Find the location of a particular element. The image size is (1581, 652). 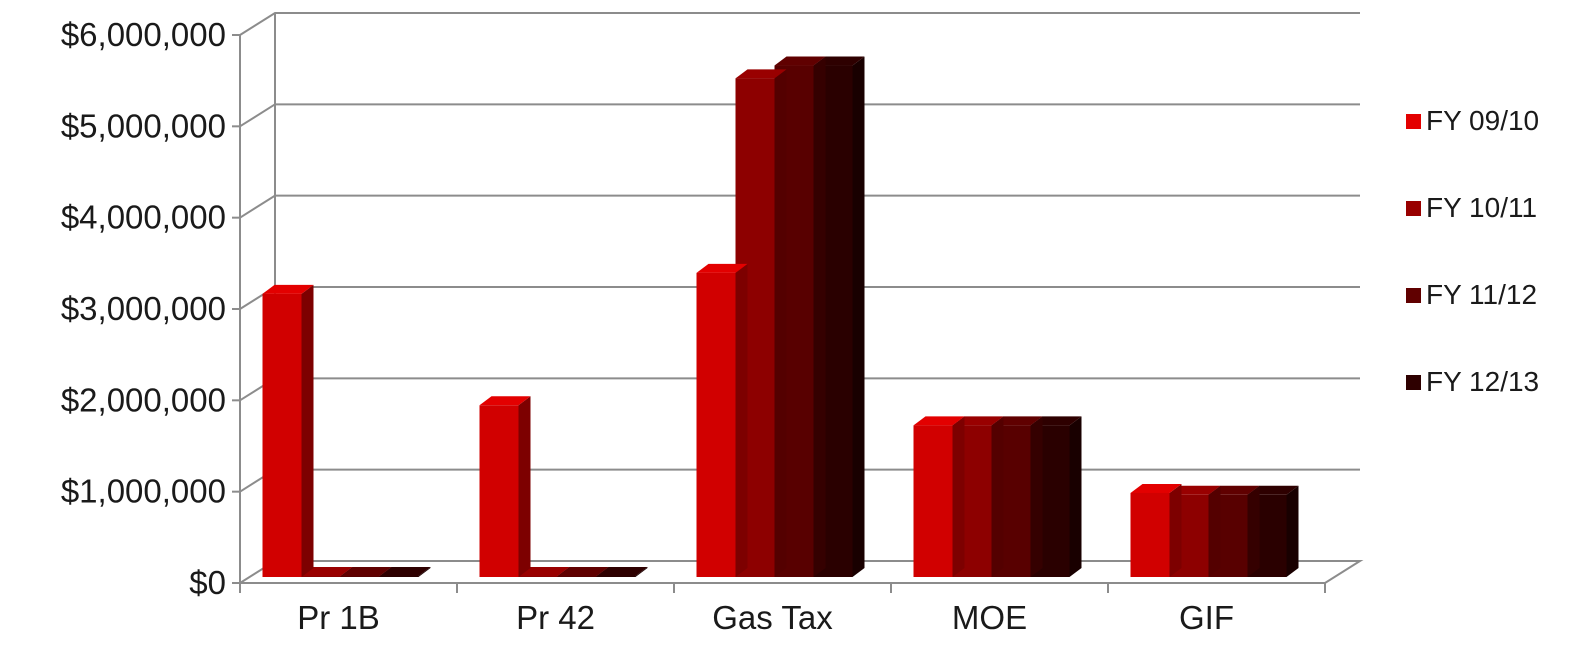

legend-label: FY 09/10 is located at coordinates (1482, 120).